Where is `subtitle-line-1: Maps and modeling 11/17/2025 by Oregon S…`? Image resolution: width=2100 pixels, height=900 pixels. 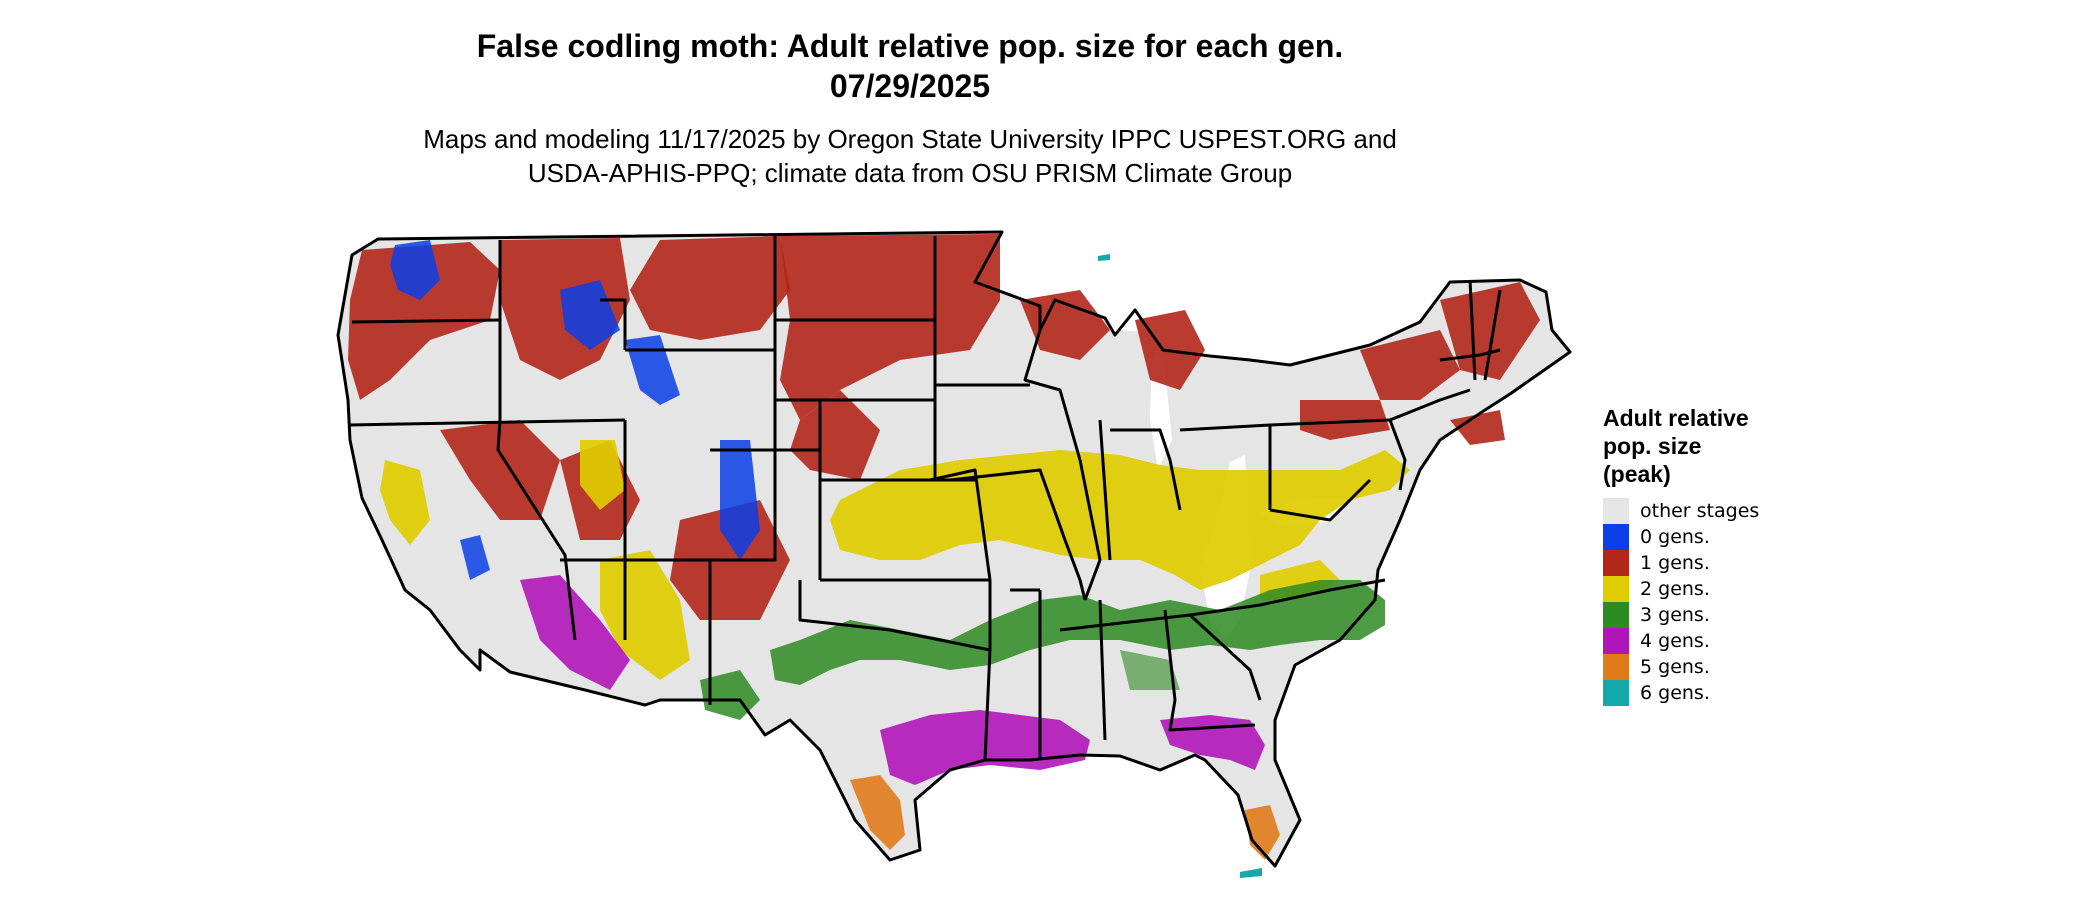 subtitle-line-1: Maps and modeling 11/17/2025 by Oregon S… is located at coordinates (910, 139).